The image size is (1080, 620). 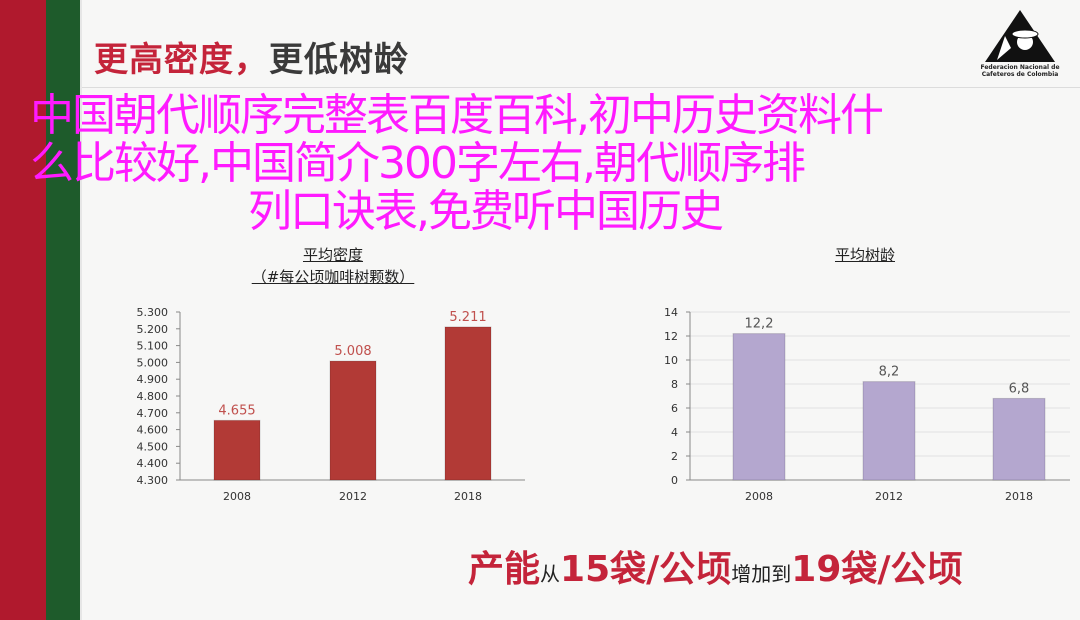 What do you see at coordinates (486, 211) in the screenshot?
I see `overlay-line-3: 列口诀表,免费听中国历史` at bounding box center [486, 211].